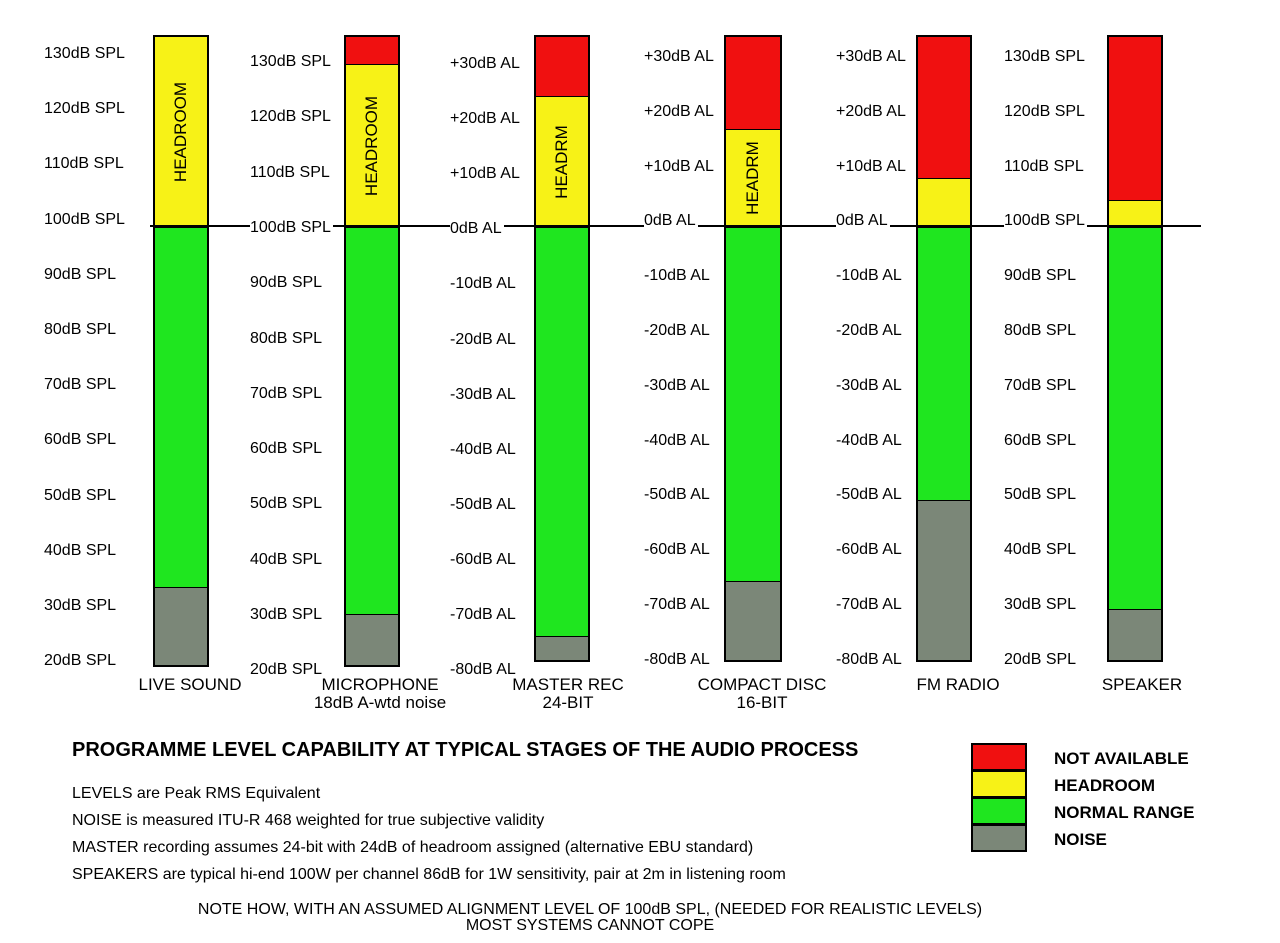  Describe the element at coordinates (380, 702) in the screenshot. I see `stage-caption: 18dB A-wtd noise` at that location.